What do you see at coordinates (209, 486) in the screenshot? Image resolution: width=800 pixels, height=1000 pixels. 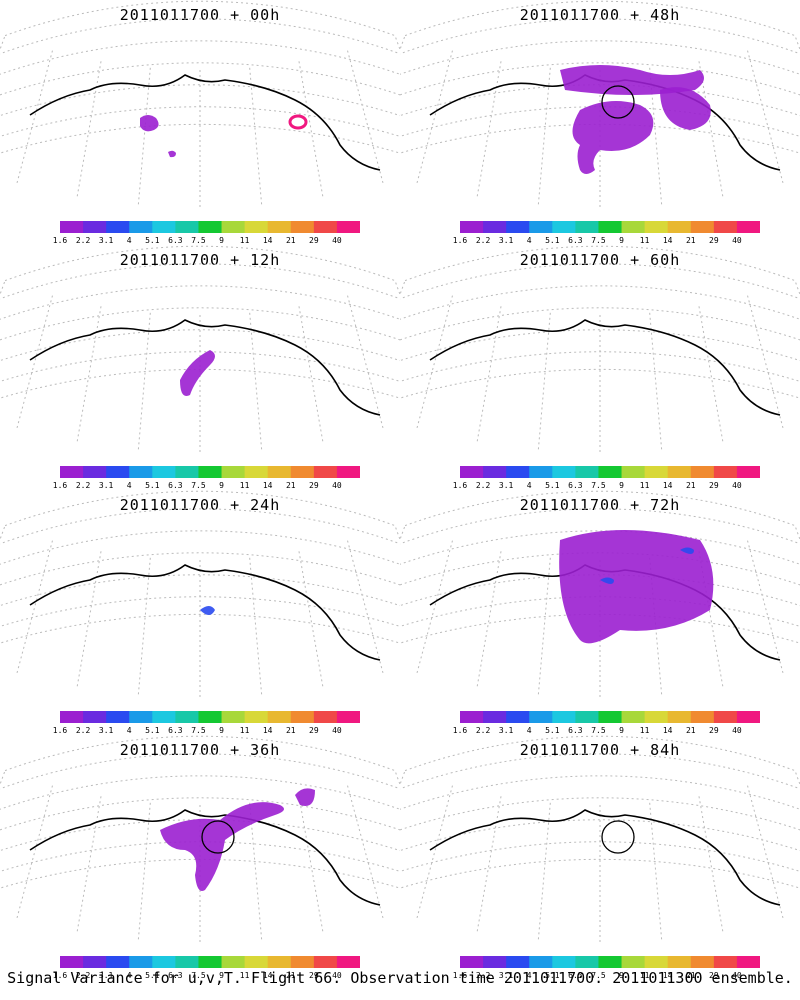 I see `colorbar-labels: 1.6 2.2 3.1 4 5.1 6.3 7.5 9 11 14 21 29 40` at bounding box center [209, 486].